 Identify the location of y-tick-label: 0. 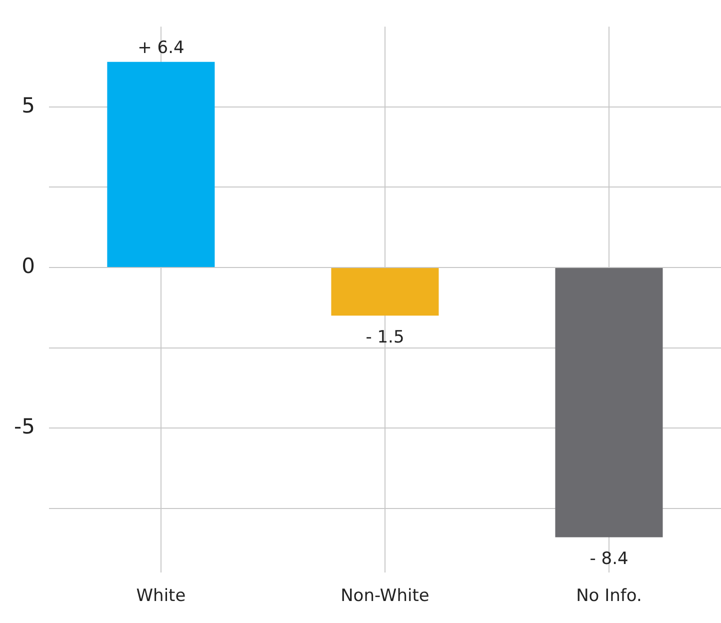
(28, 266).